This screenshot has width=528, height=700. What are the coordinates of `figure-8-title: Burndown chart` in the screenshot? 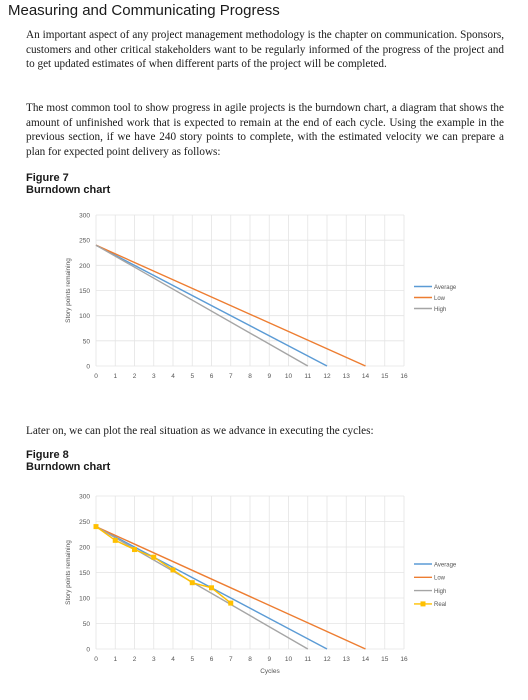 It's located at (68, 467).